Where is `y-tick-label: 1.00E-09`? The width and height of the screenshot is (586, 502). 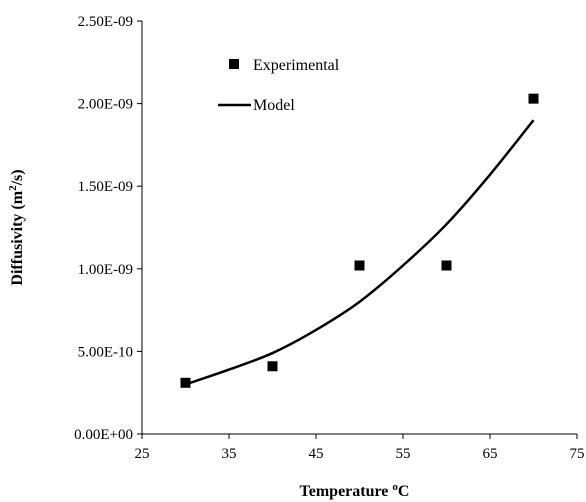 y-tick-label: 1.00E-09 is located at coordinates (105, 270).